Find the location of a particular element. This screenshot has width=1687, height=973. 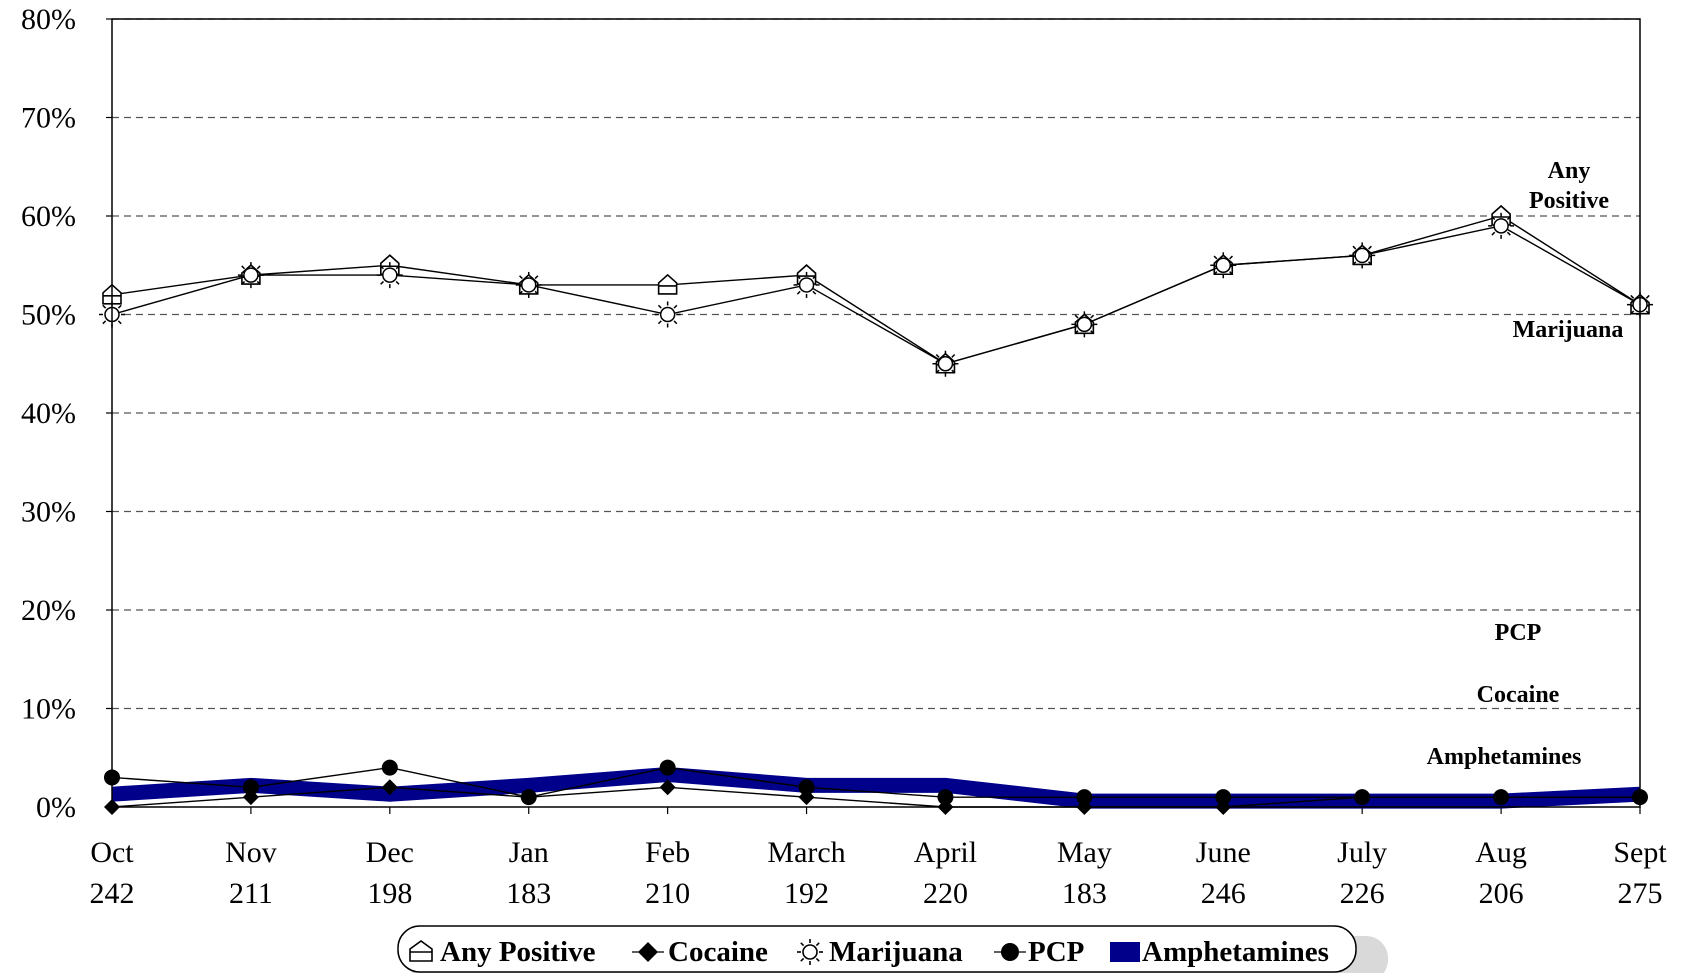

x-tick-label: Nov is located at coordinates (251, 852).